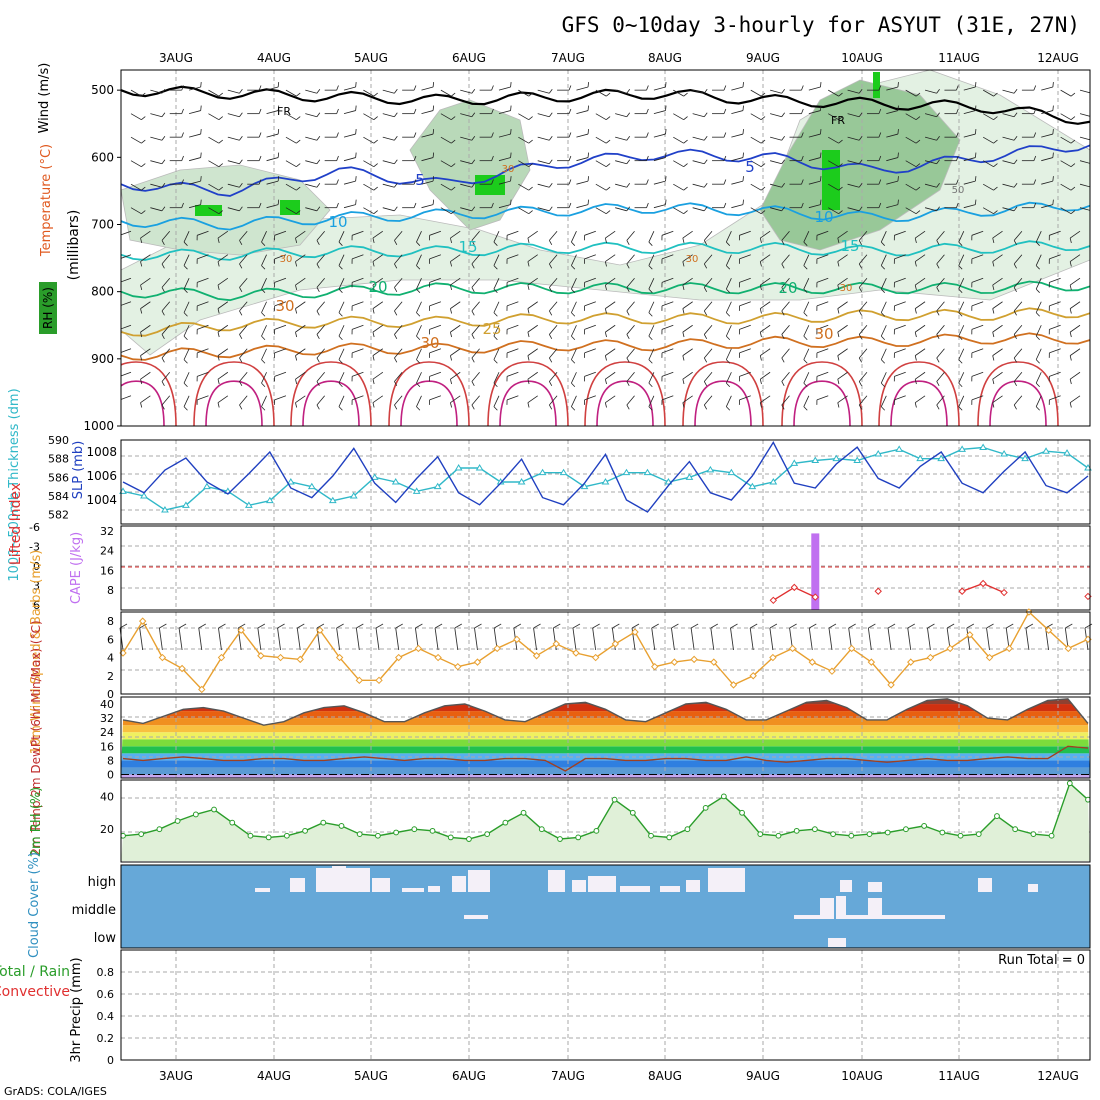 This screenshot has height=1100, width=1100. Describe the element at coordinates (106, 1038) in the screenshot. I see `y-tick-label-precip: 0.2` at that location.